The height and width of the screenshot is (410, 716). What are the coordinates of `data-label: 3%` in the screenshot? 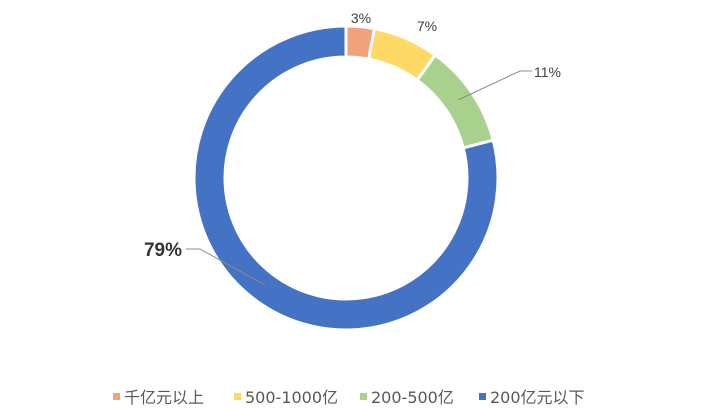 It's located at (361, 18).